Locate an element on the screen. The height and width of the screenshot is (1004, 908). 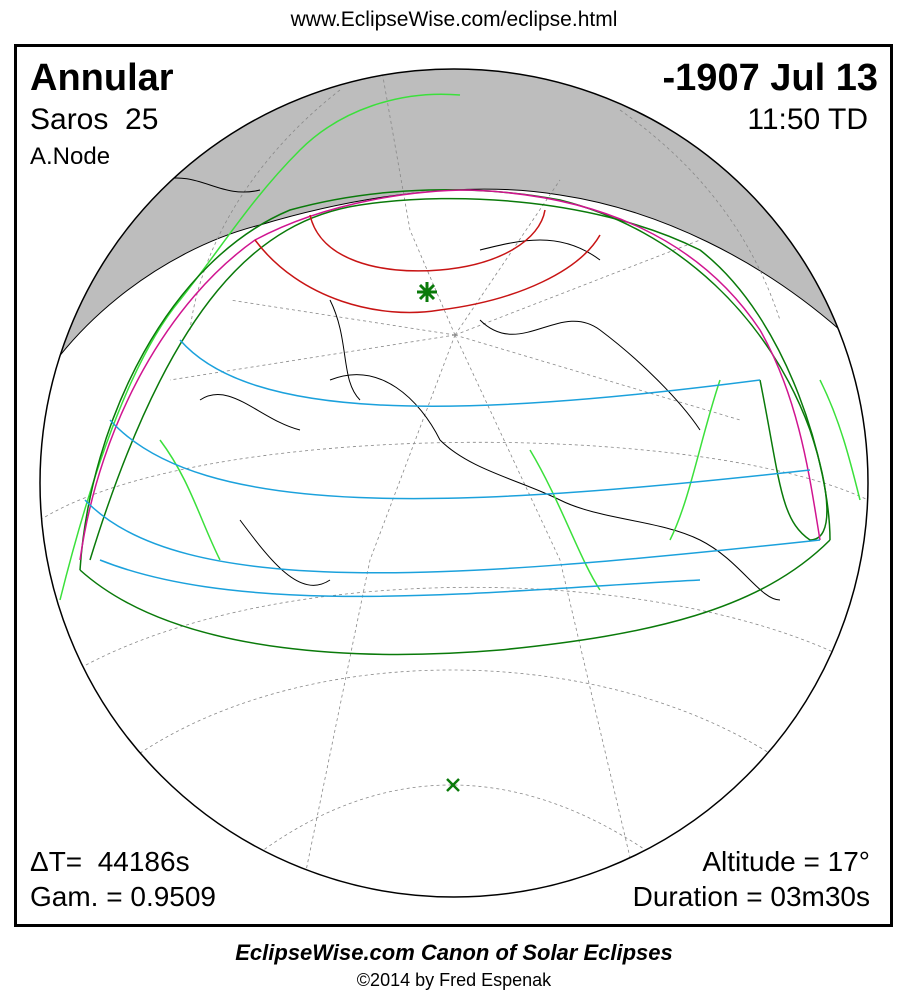
date: -1907 Jul 13 is located at coordinates (770, 78).